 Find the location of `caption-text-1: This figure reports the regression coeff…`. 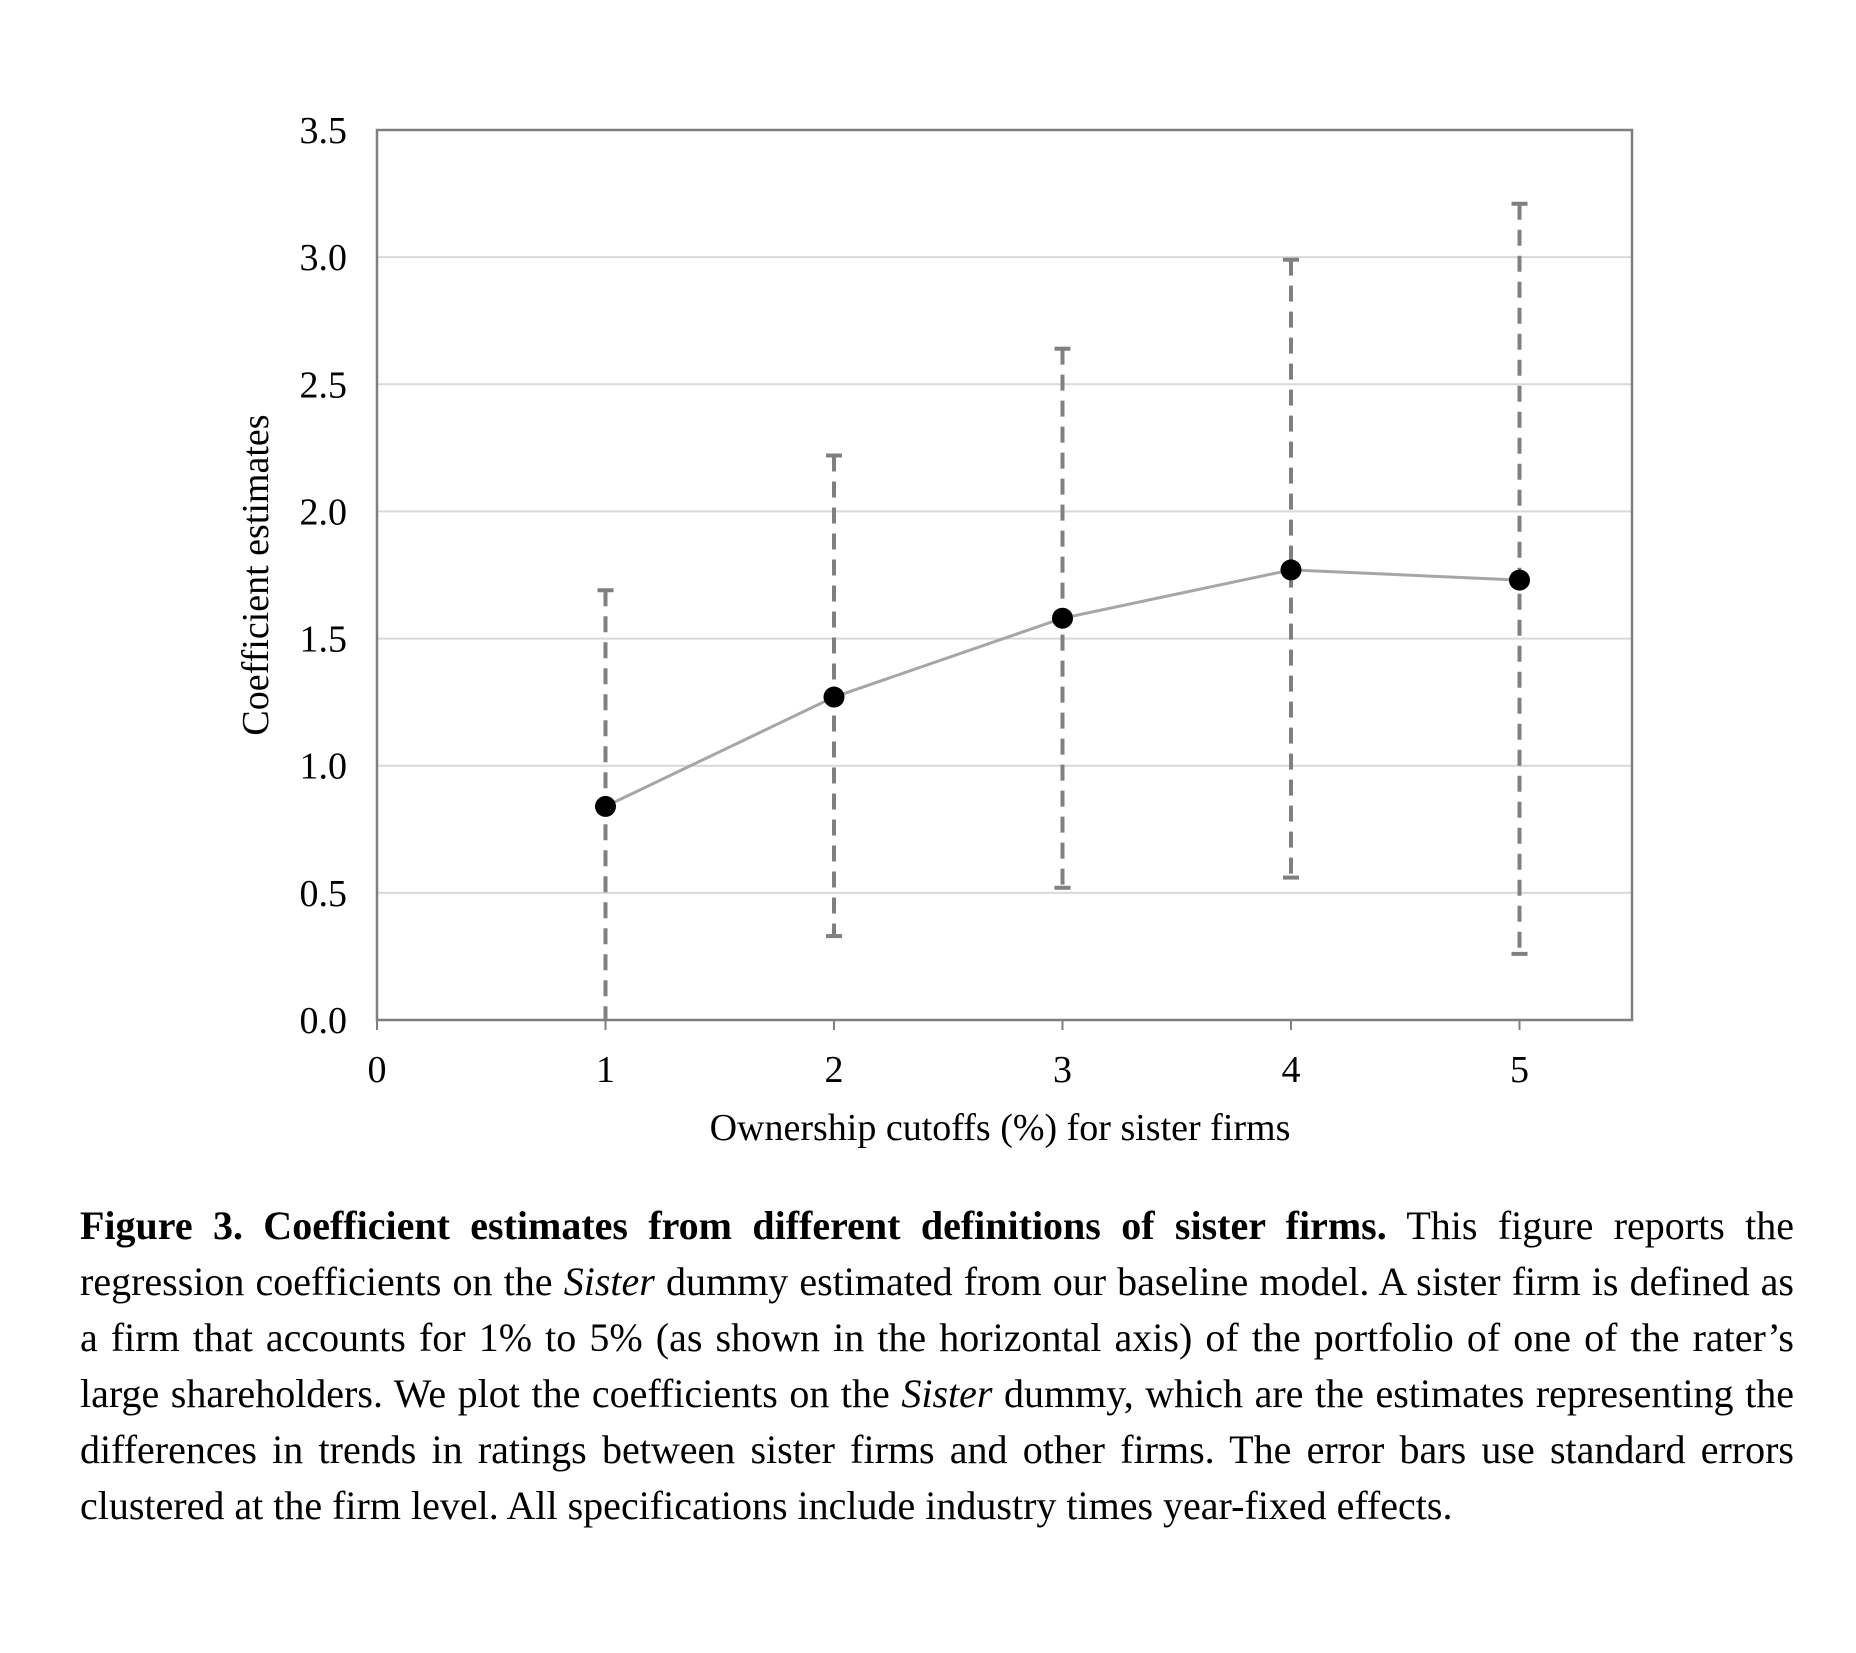

caption-text-1: This figure reports the regression coeff… is located at coordinates (937, 1253).